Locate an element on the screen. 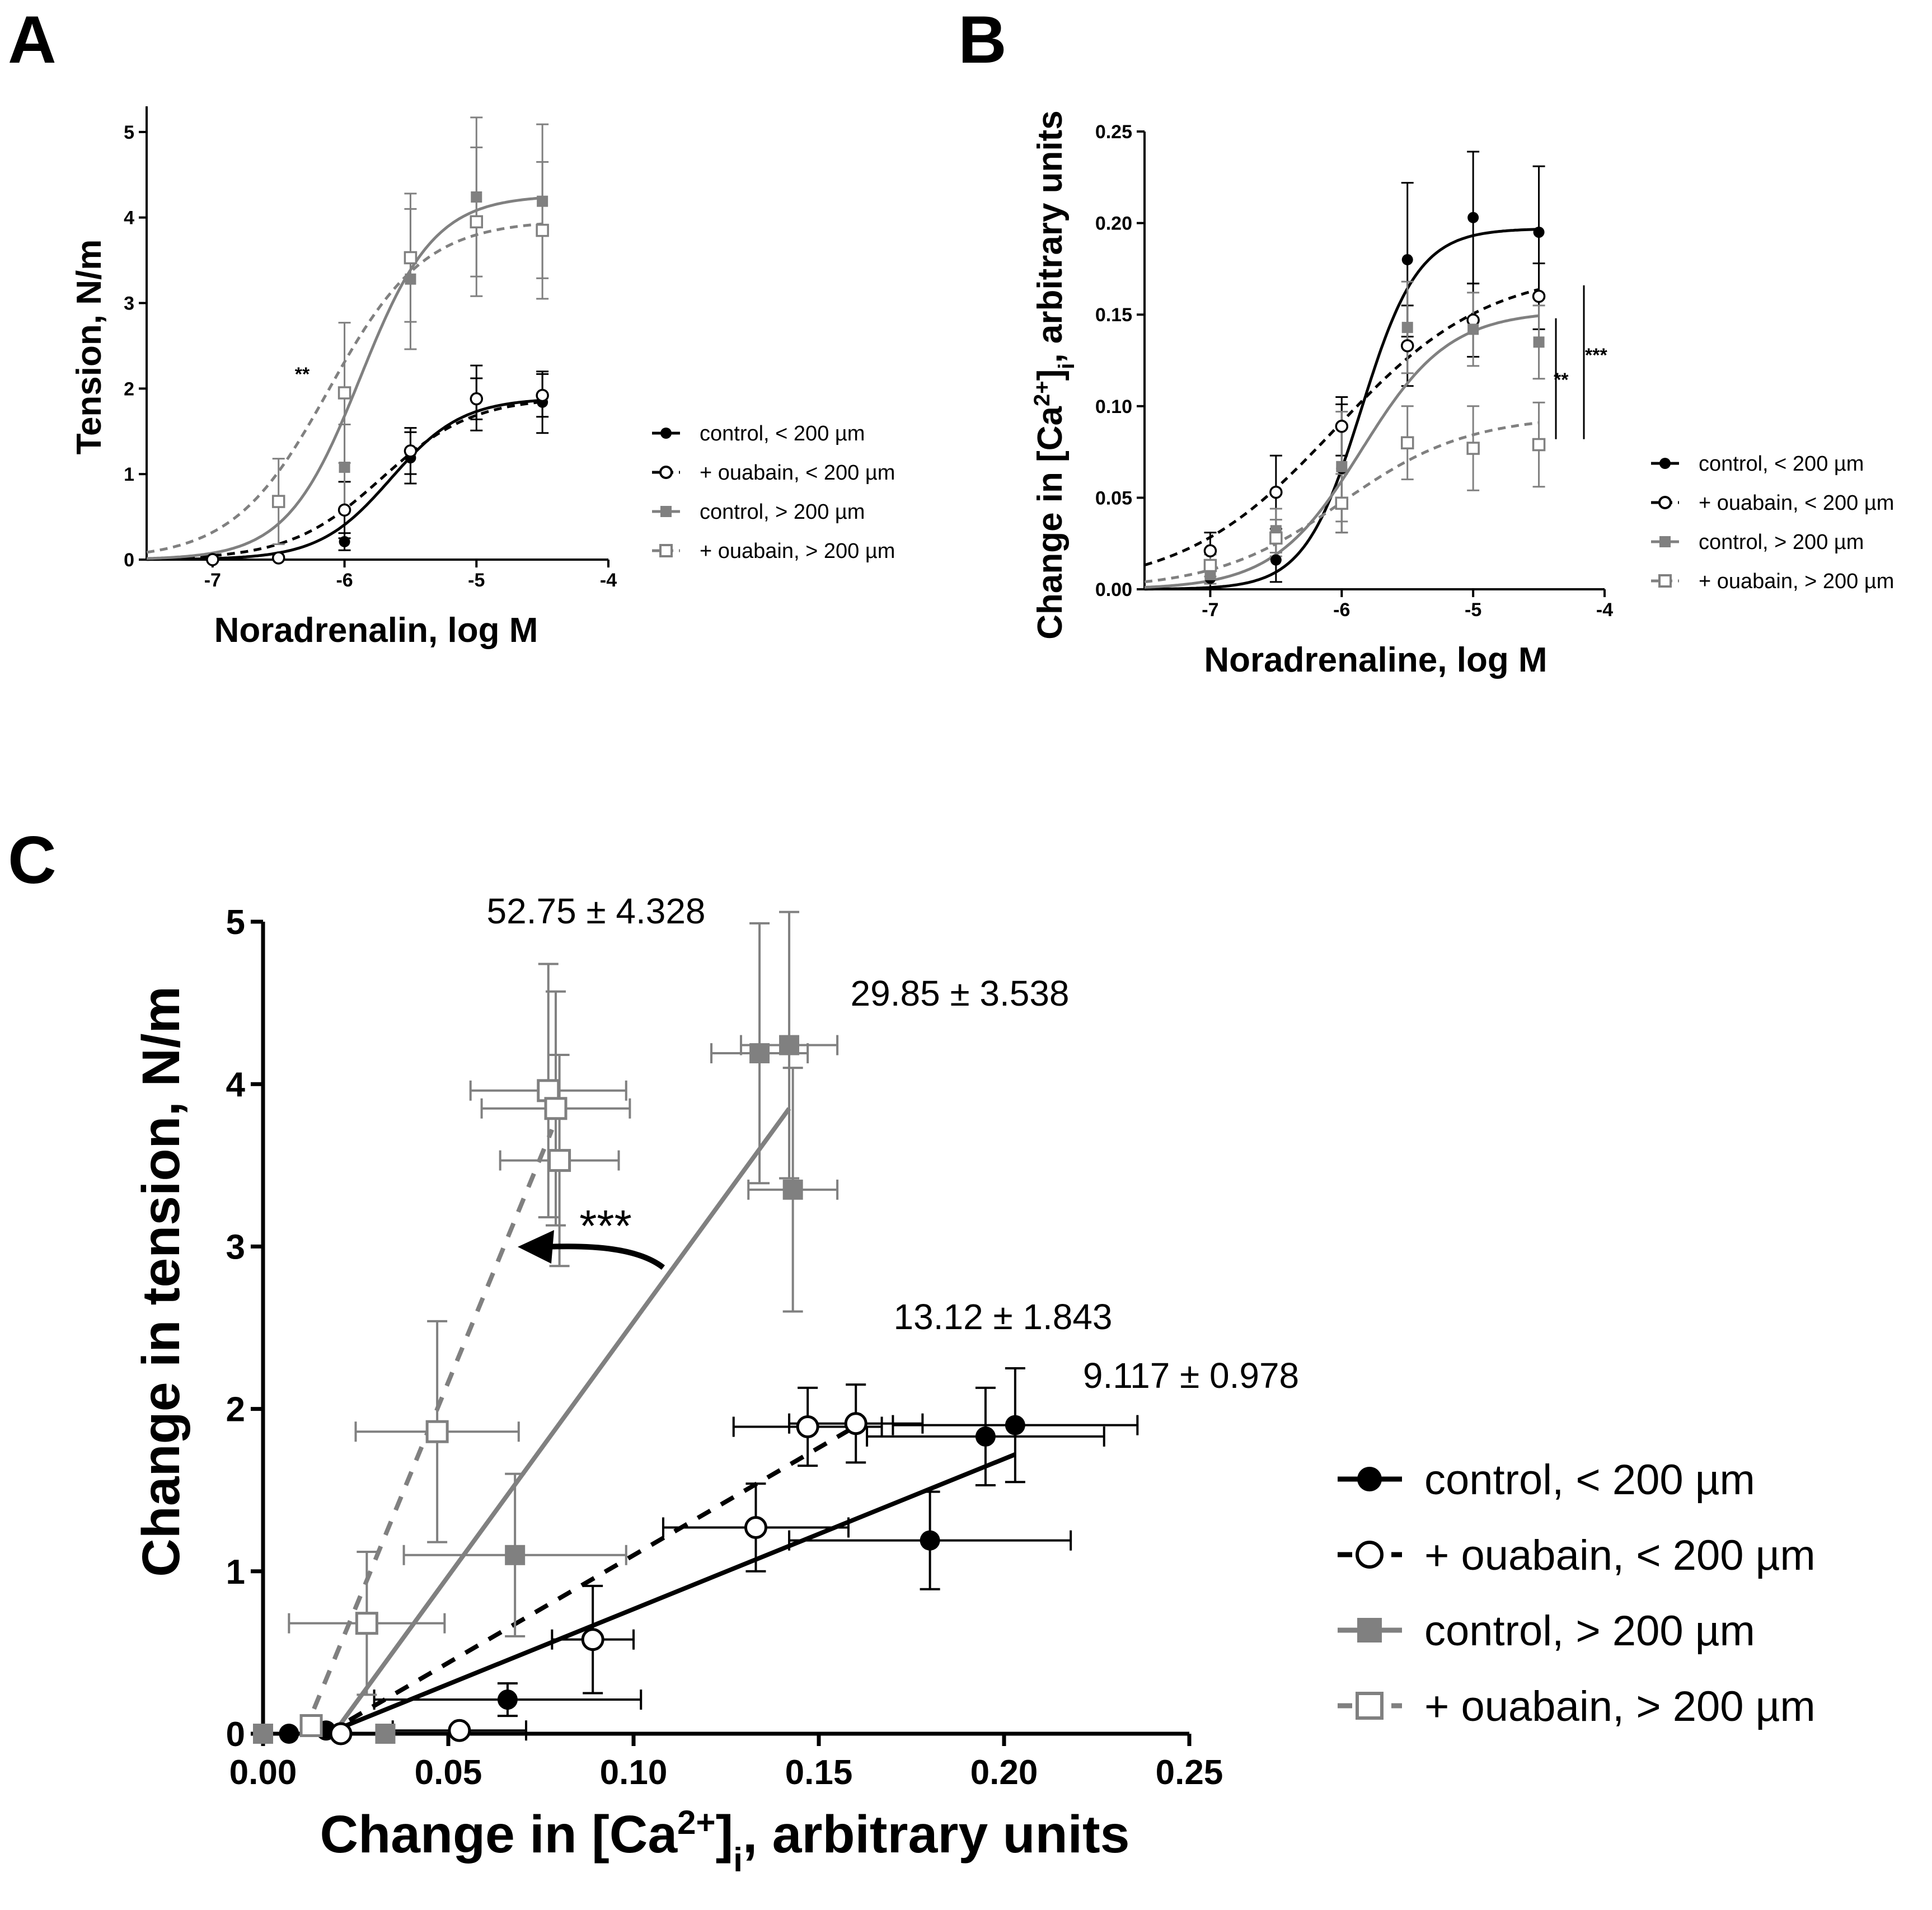 This screenshot has width=1932, height=1910. slope-label-control-large: 29.85 ± 3.538 is located at coordinates (960, 993).